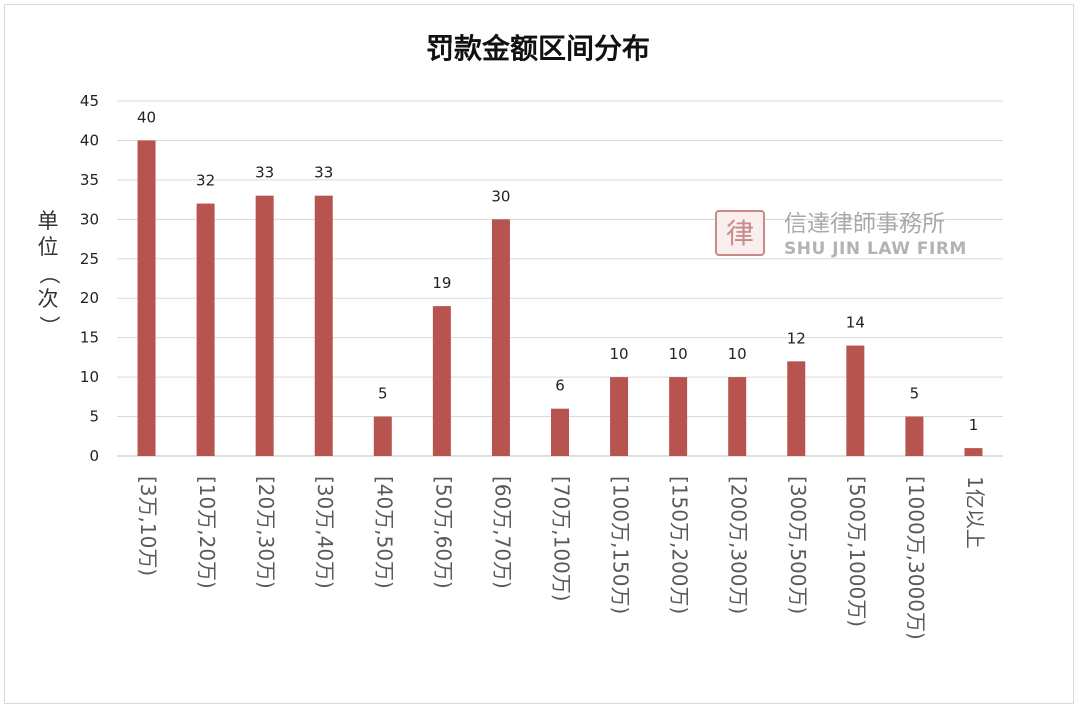  Describe the element at coordinates (48, 247) in the screenshot. I see `y-axis-label-char: 位` at that location.